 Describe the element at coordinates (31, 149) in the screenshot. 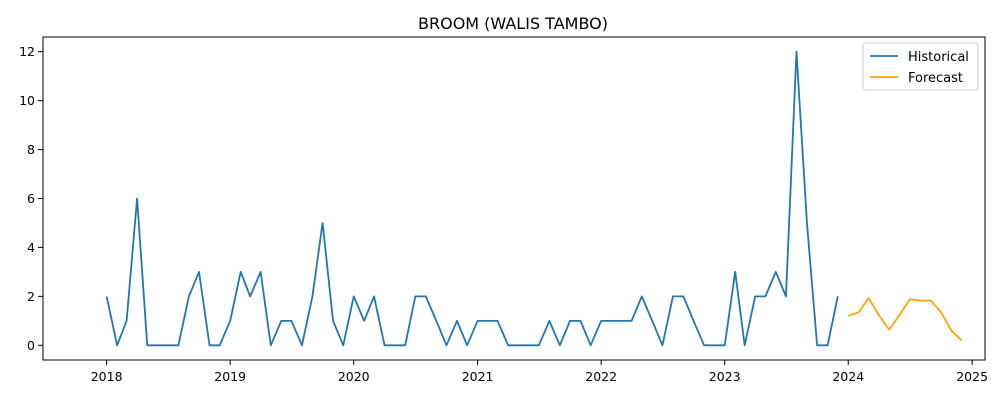

I see `y-tick-label: 8` at that location.